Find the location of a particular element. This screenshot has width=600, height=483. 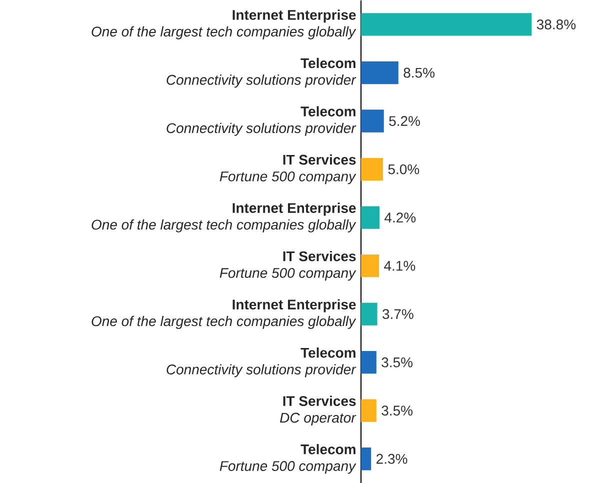

y-tick-label: Telecom Fortune 500 company is located at coordinates (288, 459).